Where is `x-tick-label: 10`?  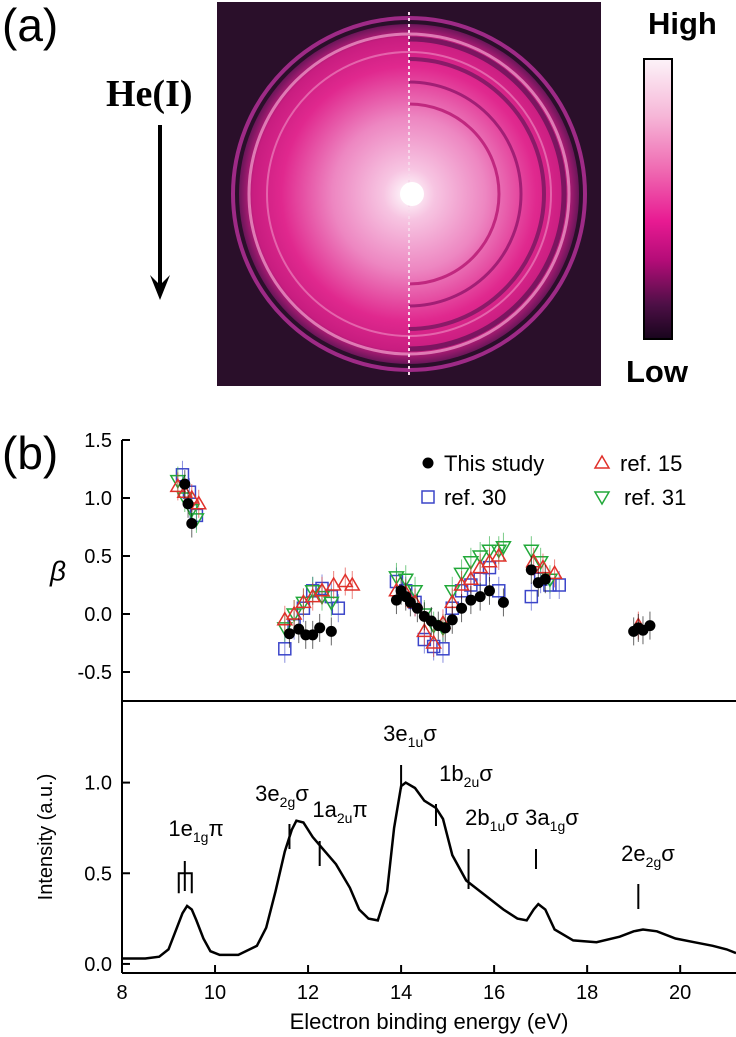
x-tick-label: 10 is located at coordinates (215, 993).